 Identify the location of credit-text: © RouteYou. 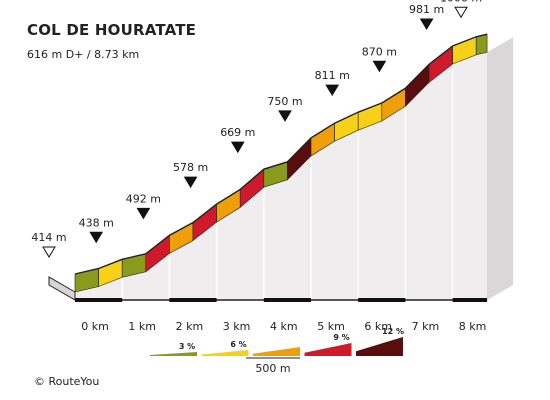
(67, 381).